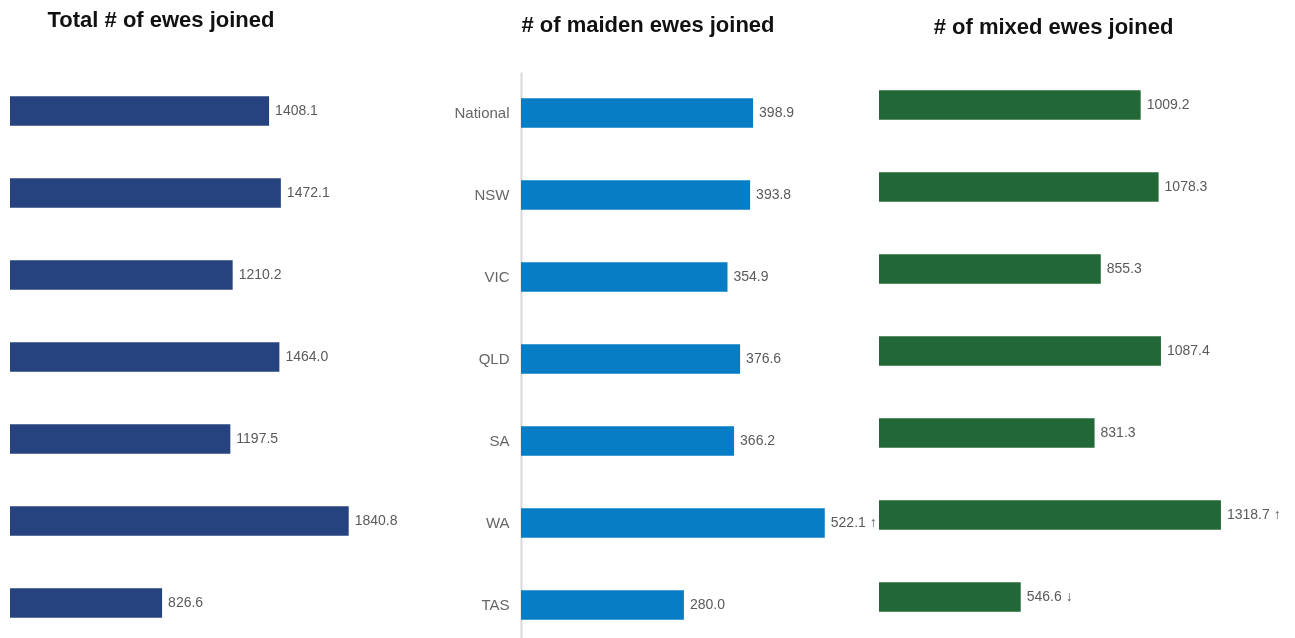  Describe the element at coordinates (494, 358) in the screenshot. I see `y-tick-label: QLD` at that location.